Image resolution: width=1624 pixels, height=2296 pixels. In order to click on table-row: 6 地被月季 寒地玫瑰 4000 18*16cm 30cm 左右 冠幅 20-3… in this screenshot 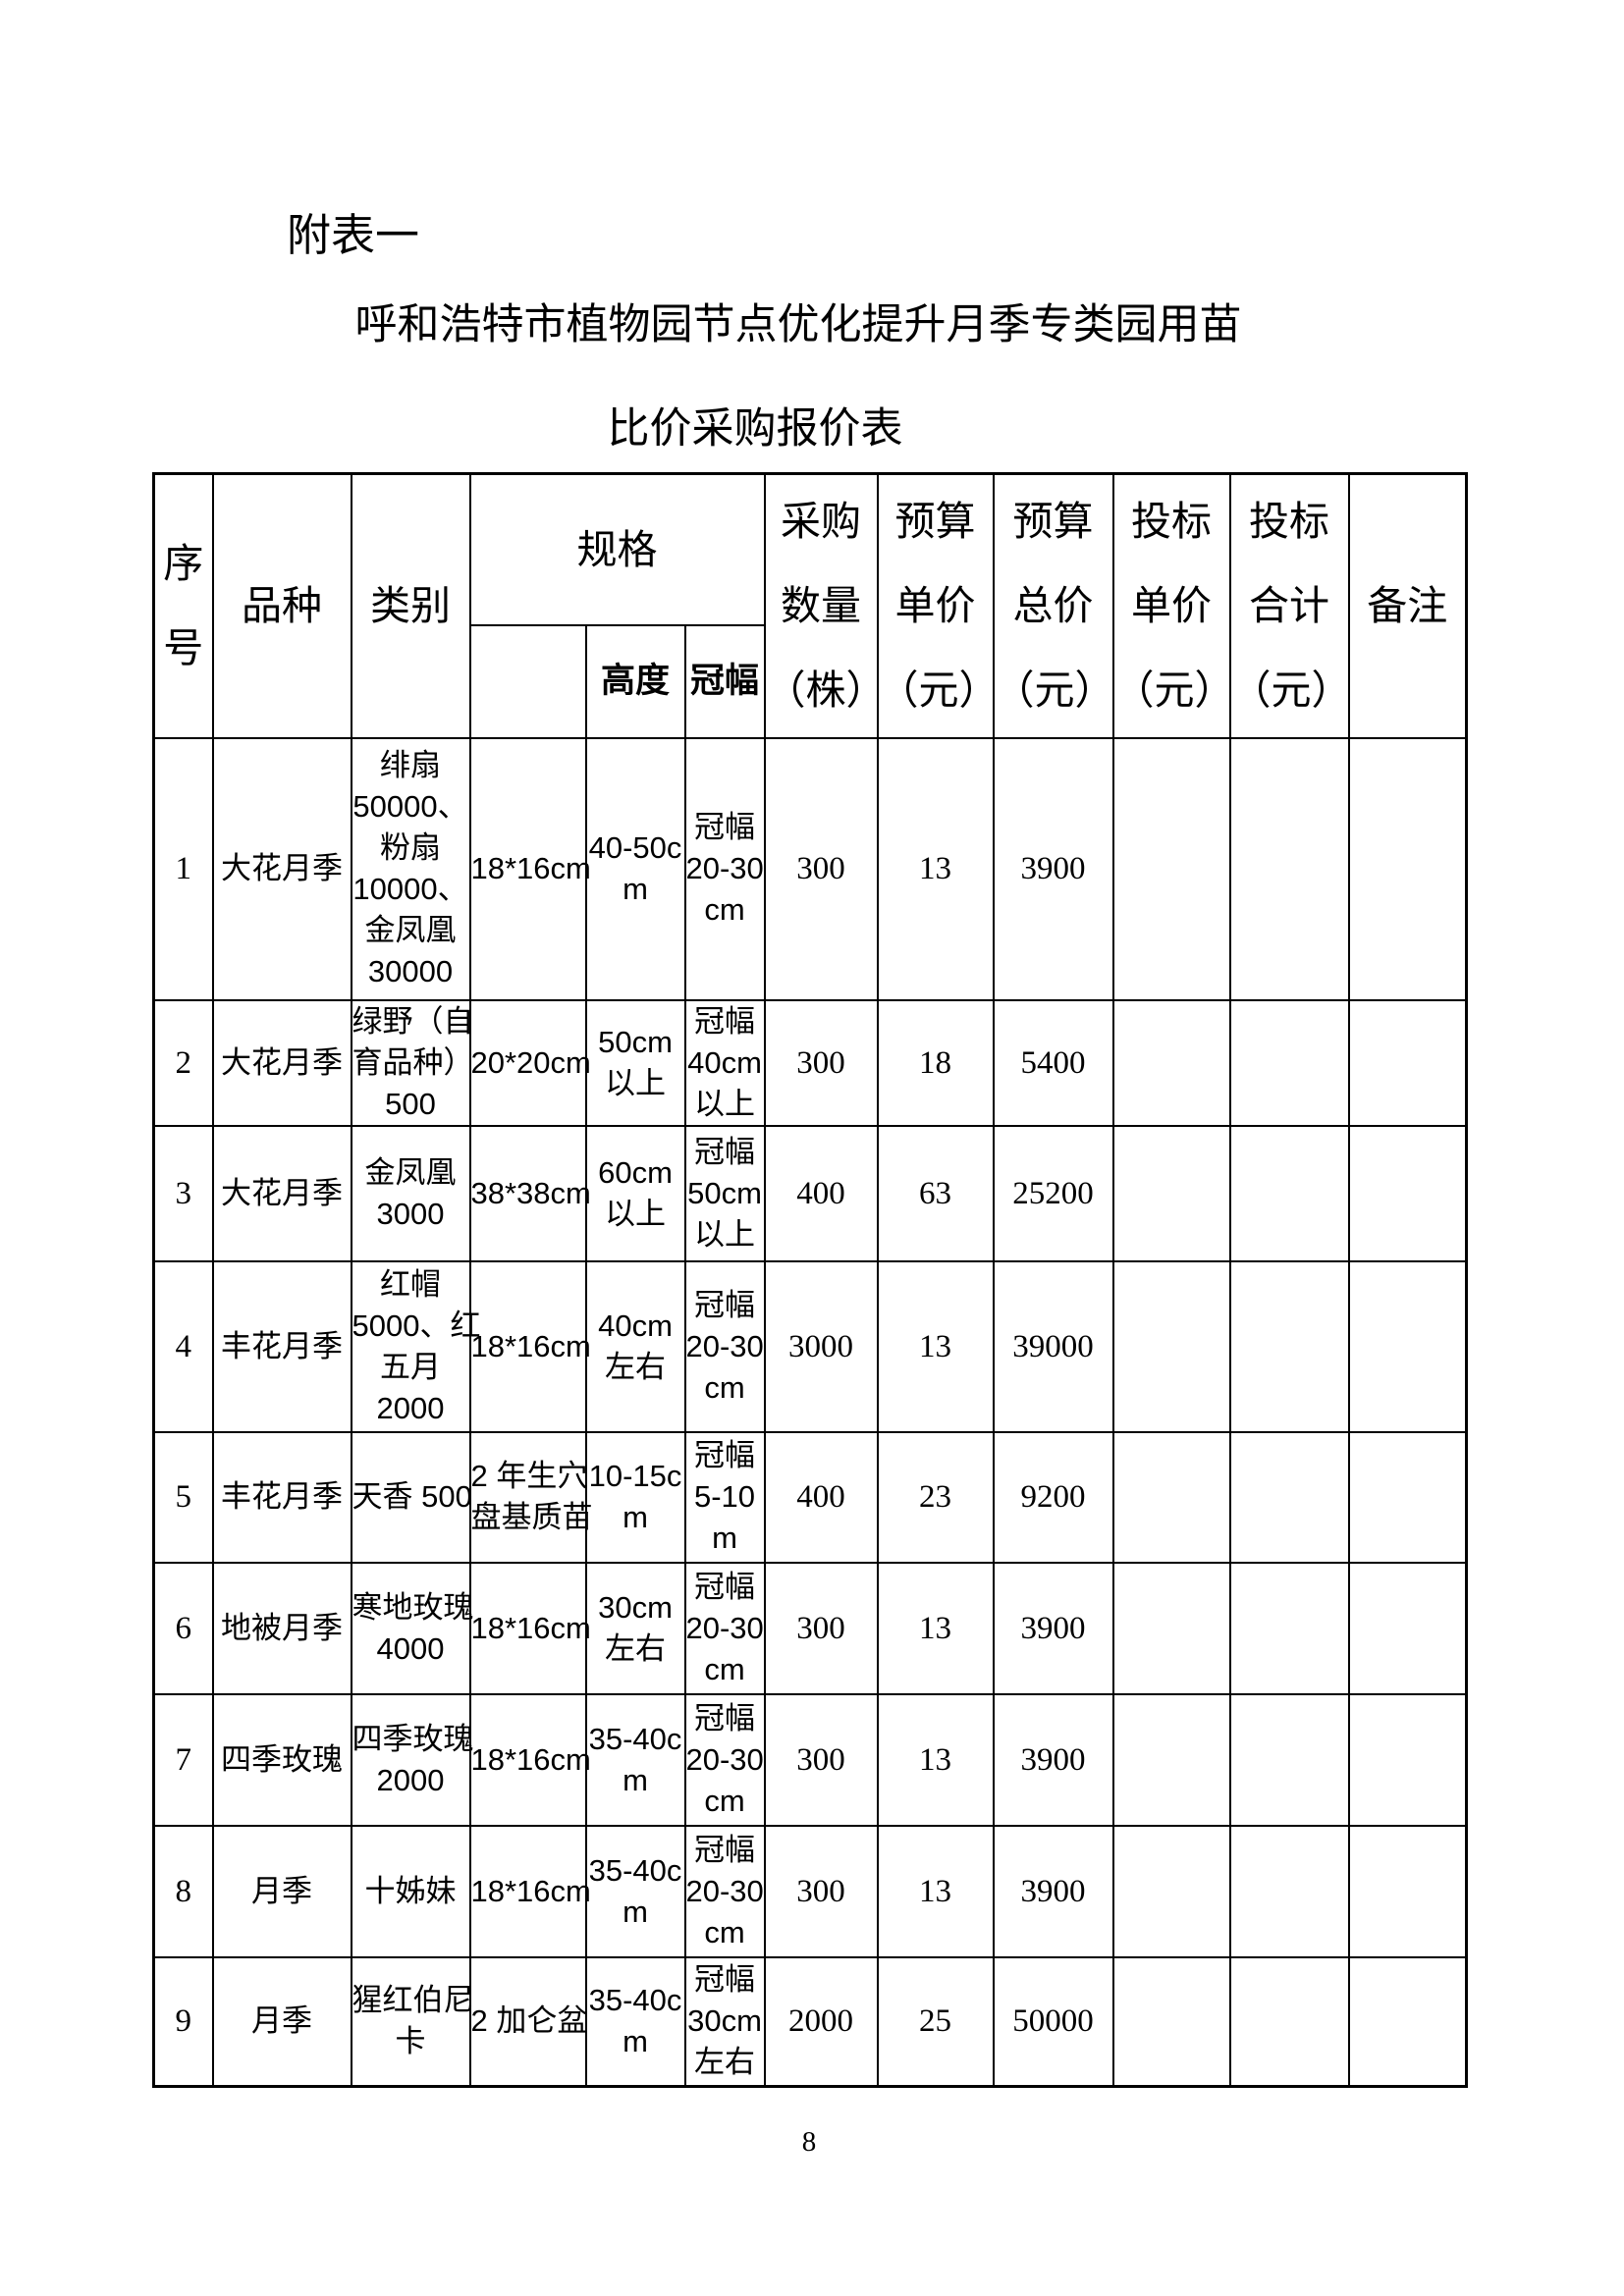, I will do `click(810, 1628)`.